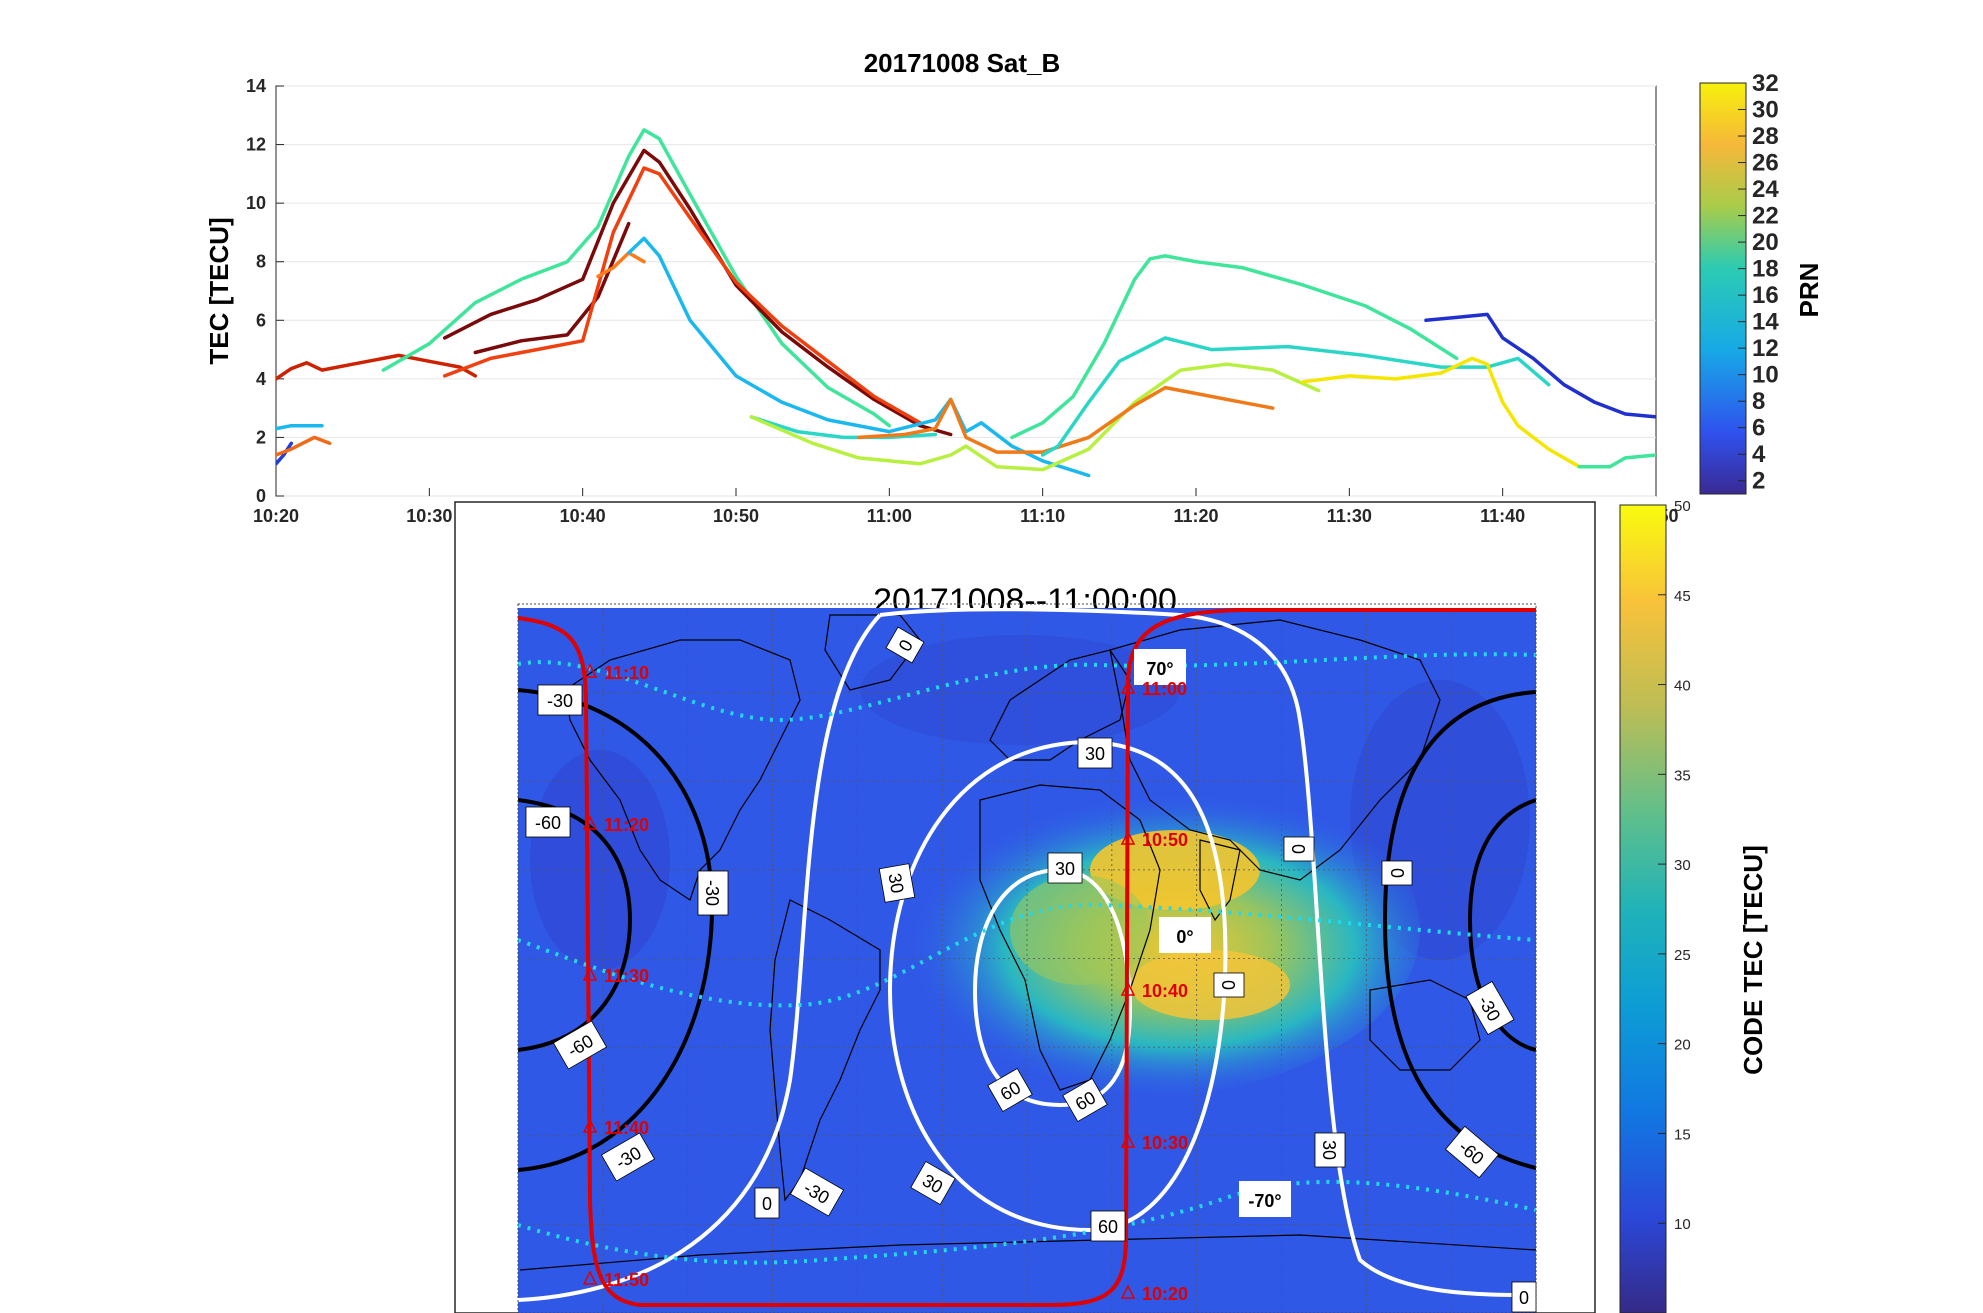 This screenshot has height=1313, width=1983. What do you see at coordinates (1765, 348) in the screenshot?
I see `prn-colorbar-tick-label: 12` at bounding box center [1765, 348].